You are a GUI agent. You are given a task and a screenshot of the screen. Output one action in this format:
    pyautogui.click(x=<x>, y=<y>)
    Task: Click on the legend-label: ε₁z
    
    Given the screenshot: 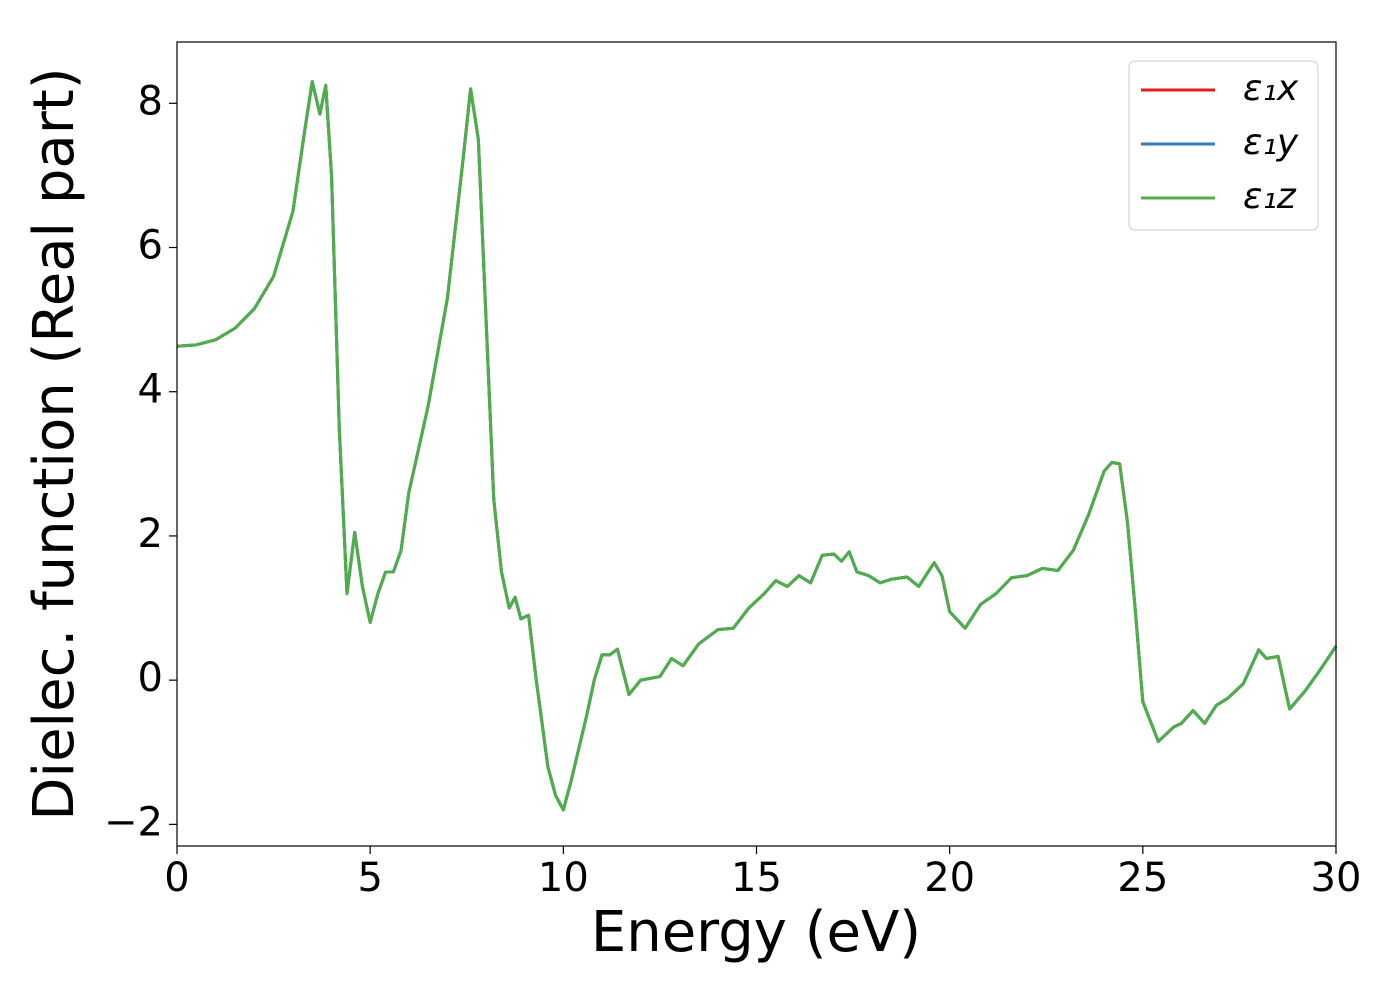 What is the action you would take?
    pyautogui.click(x=1270, y=196)
    